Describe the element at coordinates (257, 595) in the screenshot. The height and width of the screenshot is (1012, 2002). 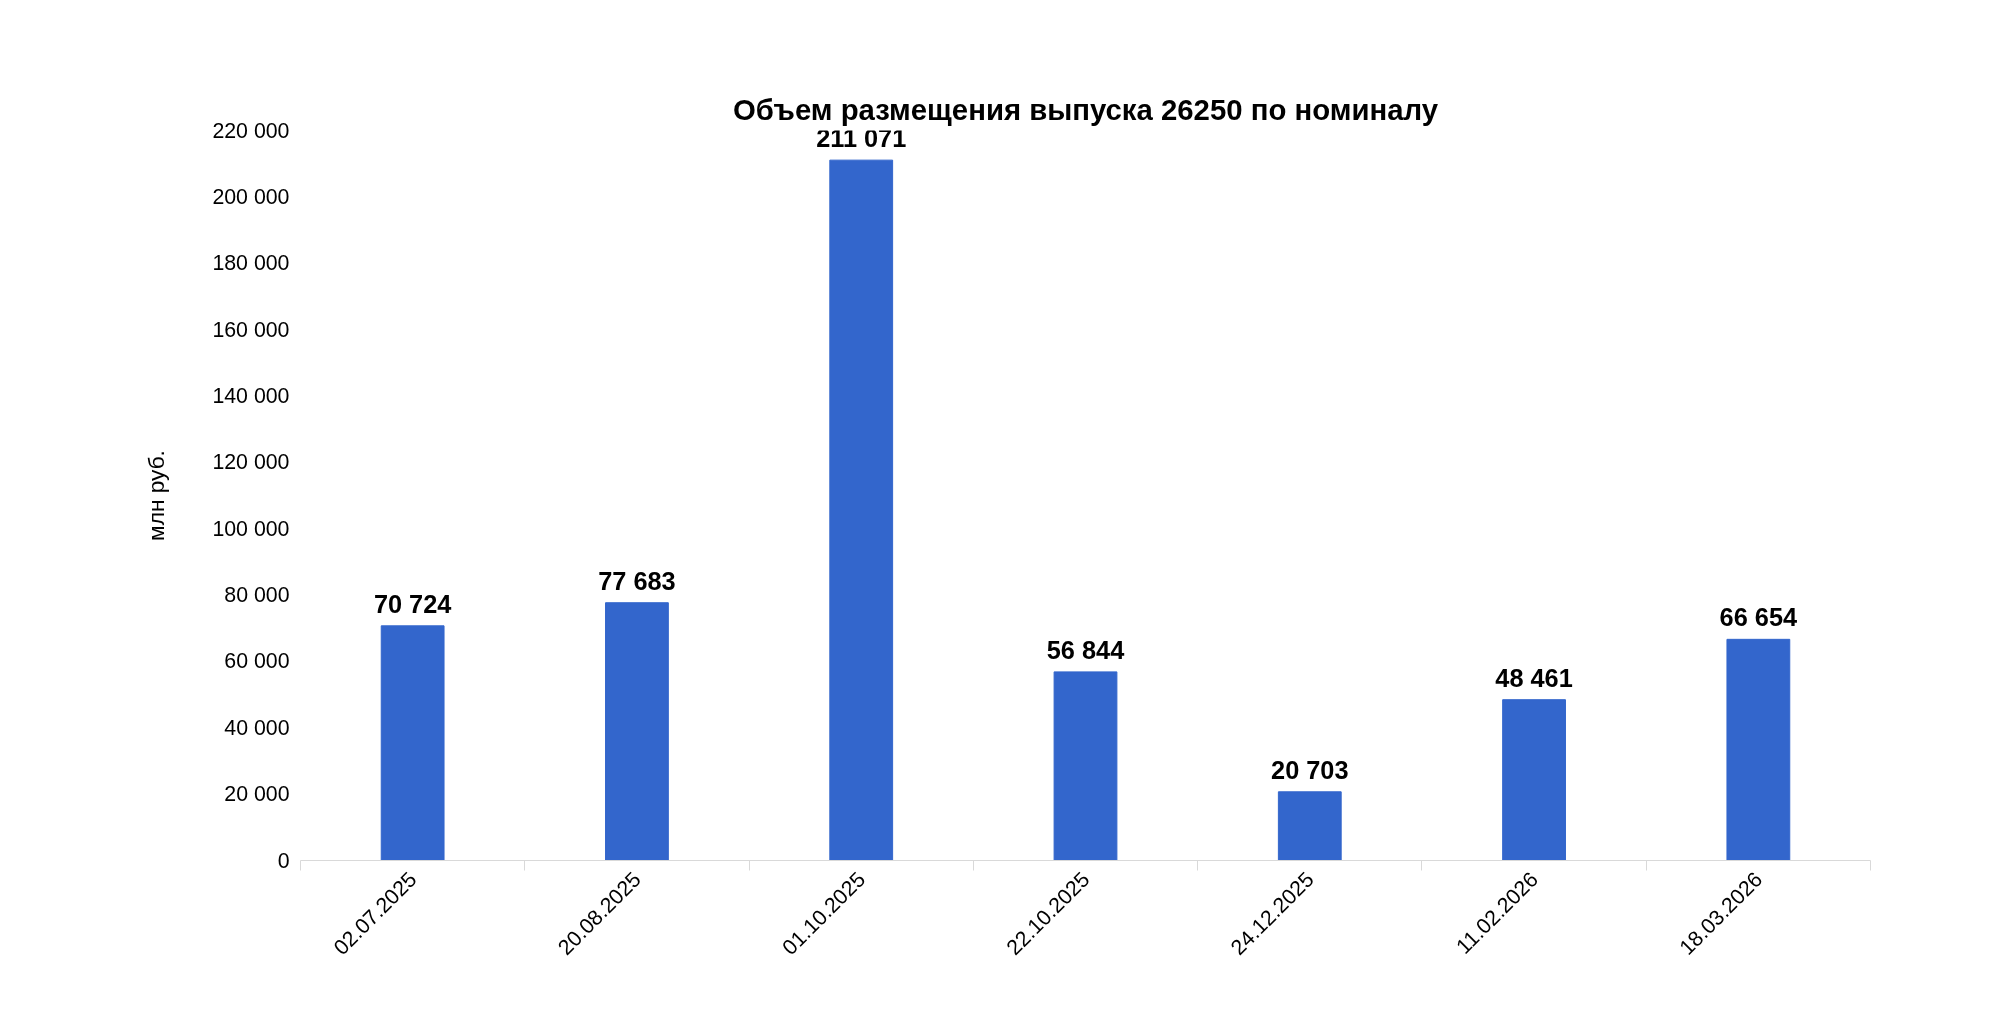
I see `y-tick-label: 80 000` at that location.